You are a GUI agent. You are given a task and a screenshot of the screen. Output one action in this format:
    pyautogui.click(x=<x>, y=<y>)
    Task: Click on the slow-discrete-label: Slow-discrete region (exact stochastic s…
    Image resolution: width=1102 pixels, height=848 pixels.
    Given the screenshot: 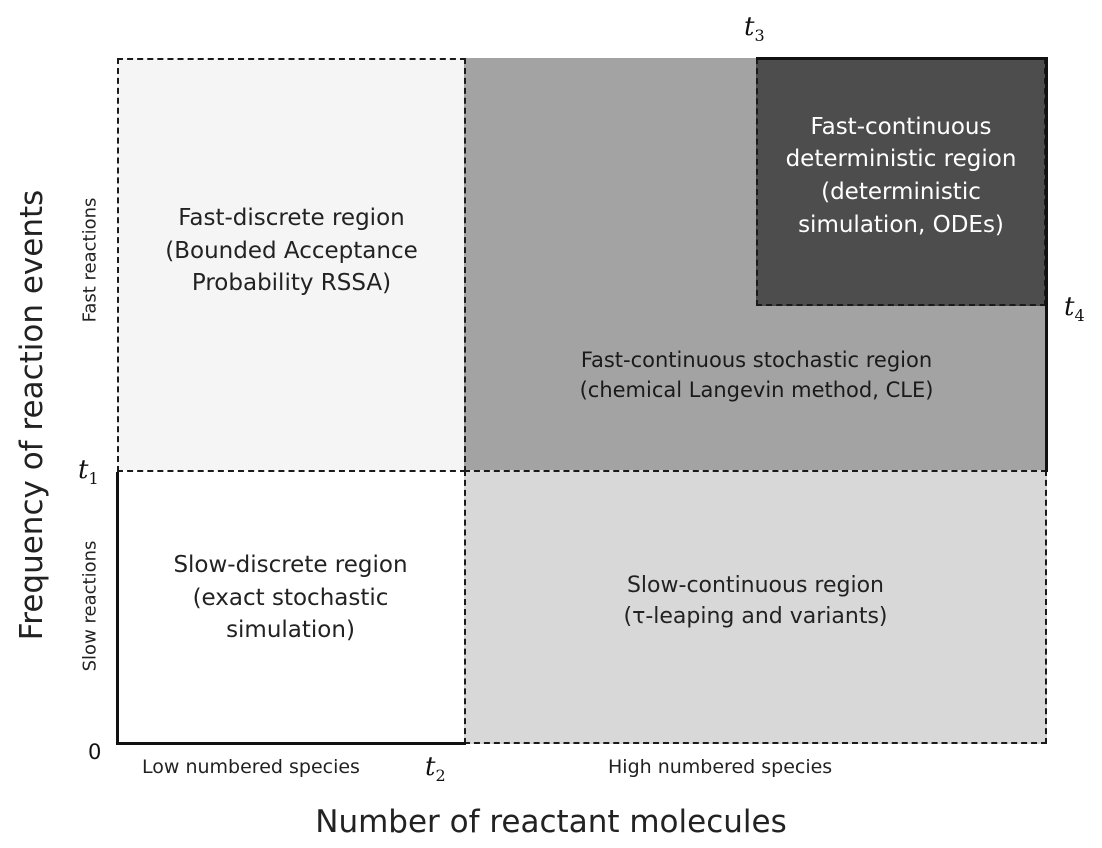 What is the action you would take?
    pyautogui.click(x=290, y=598)
    